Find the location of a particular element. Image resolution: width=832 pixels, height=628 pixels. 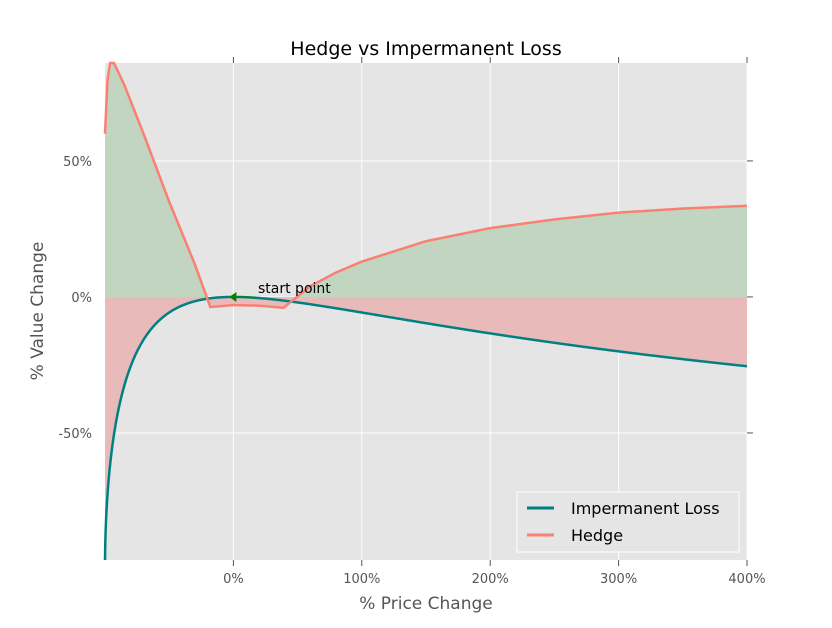

x-axis-label: % Price Change is located at coordinates (426, 604).